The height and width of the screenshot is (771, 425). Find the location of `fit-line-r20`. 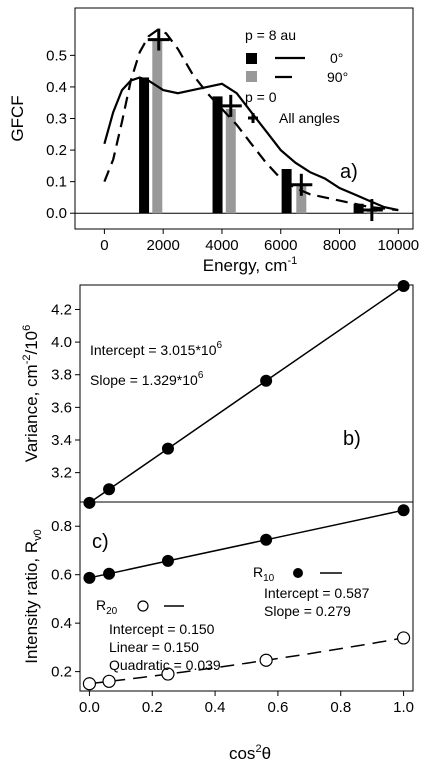

fit-line-r20 is located at coordinates (246, 661).